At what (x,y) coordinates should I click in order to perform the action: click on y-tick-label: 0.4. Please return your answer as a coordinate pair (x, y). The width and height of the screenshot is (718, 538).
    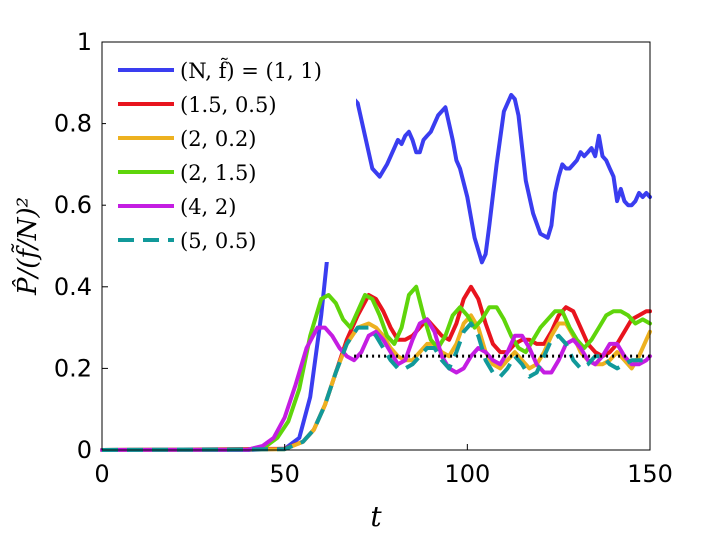
    Looking at the image, I should click on (73, 287).